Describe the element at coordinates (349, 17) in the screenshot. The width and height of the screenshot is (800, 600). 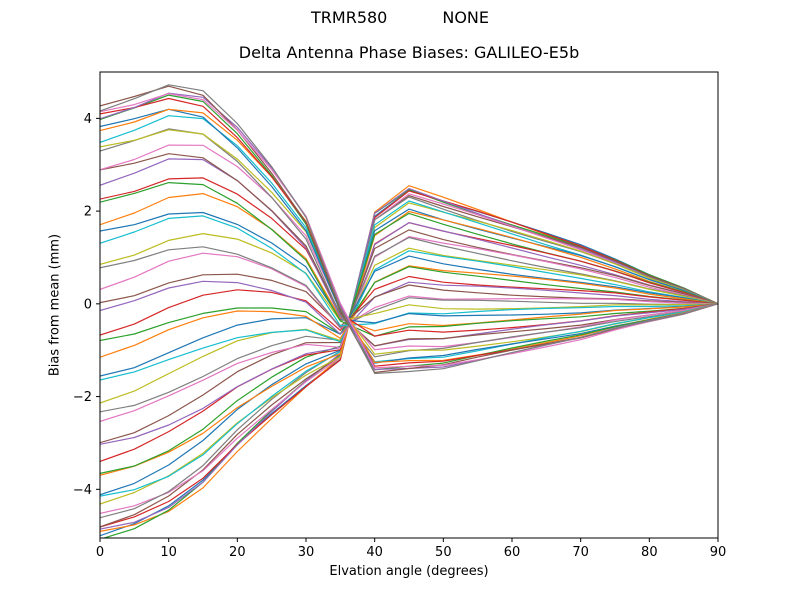
I see `suptitle-station: TRMR580` at that location.